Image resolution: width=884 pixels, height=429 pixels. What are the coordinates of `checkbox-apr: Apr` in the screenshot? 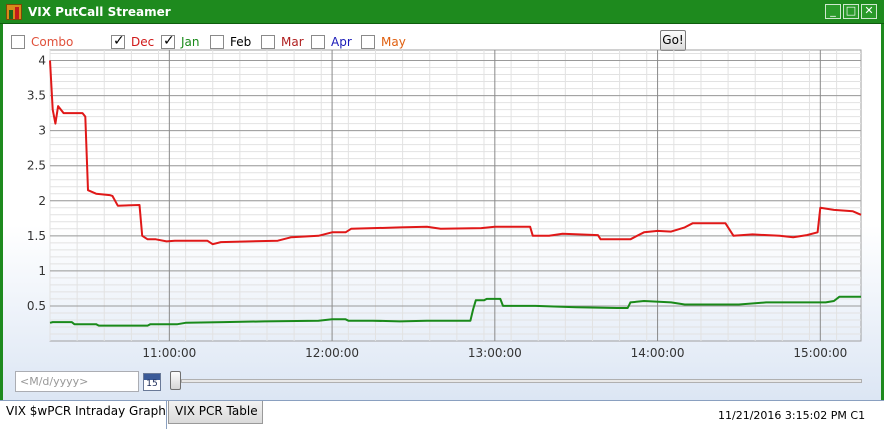 It's located at (331, 42).